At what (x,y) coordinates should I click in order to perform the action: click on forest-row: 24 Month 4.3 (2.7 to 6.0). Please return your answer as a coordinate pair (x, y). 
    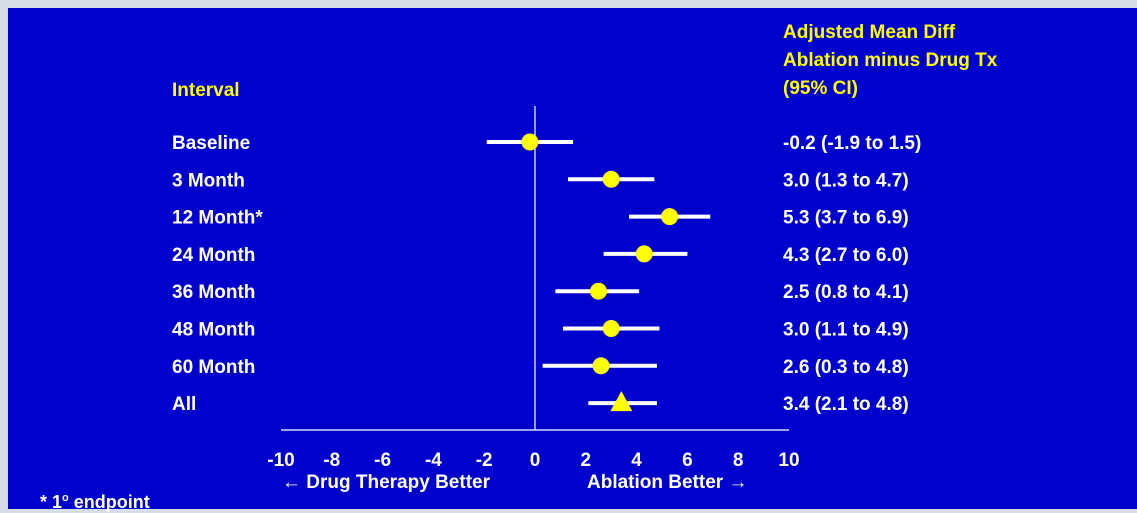
    Looking at the image, I should click on (540, 255).